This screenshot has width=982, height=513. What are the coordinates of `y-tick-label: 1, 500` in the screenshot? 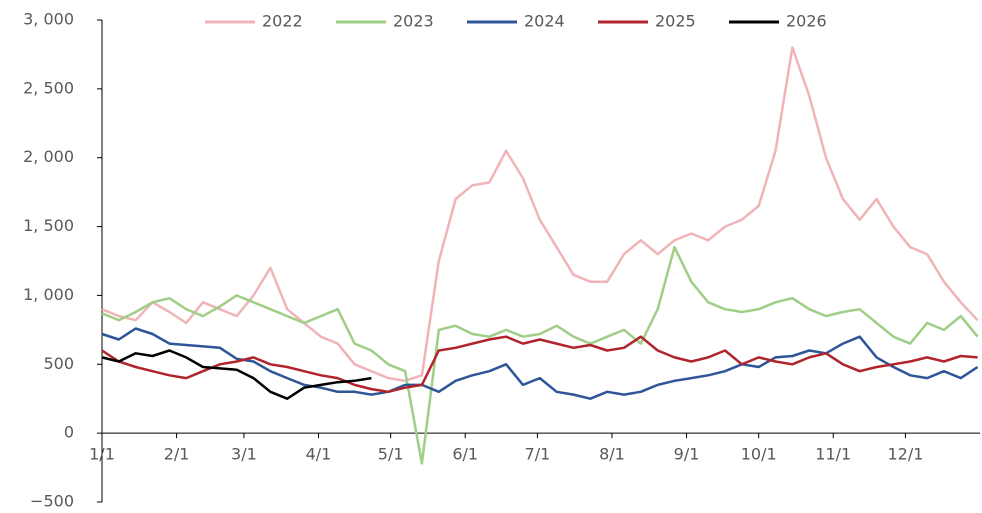 It's located at (48, 225).